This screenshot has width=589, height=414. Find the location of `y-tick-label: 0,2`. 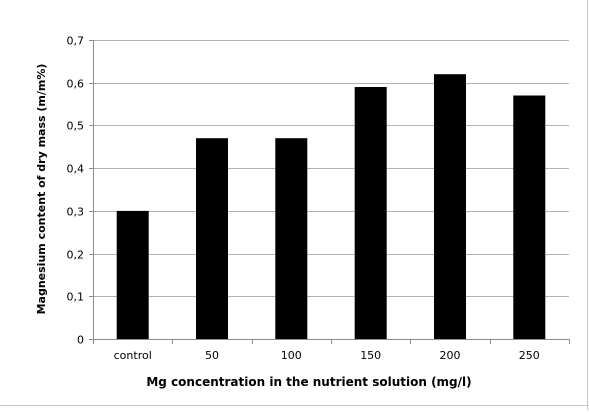

y-tick-label: 0,2 is located at coordinates (76, 255).